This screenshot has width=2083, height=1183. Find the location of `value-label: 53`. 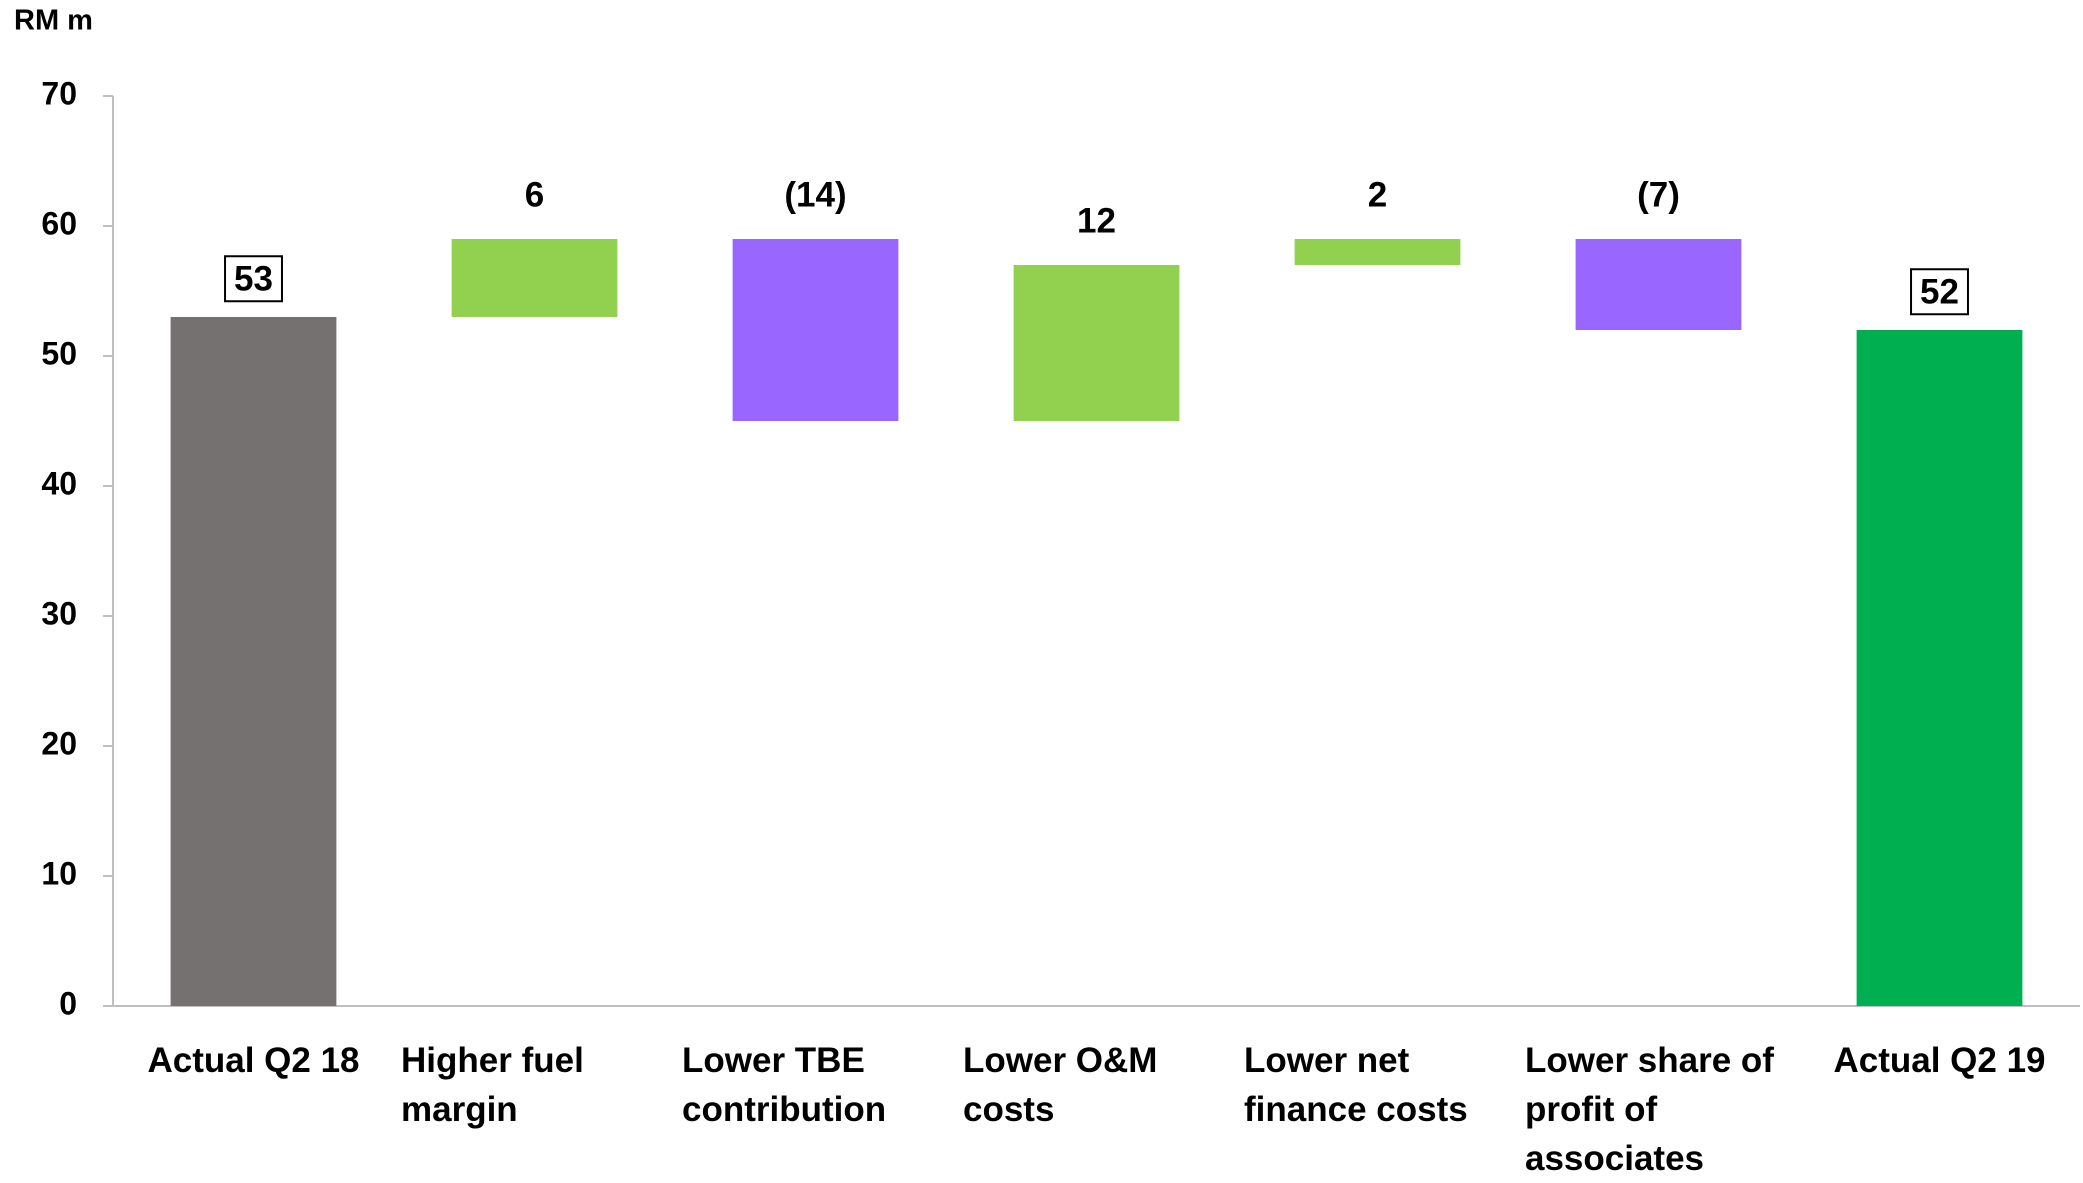

value-label: 53 is located at coordinates (253, 278).